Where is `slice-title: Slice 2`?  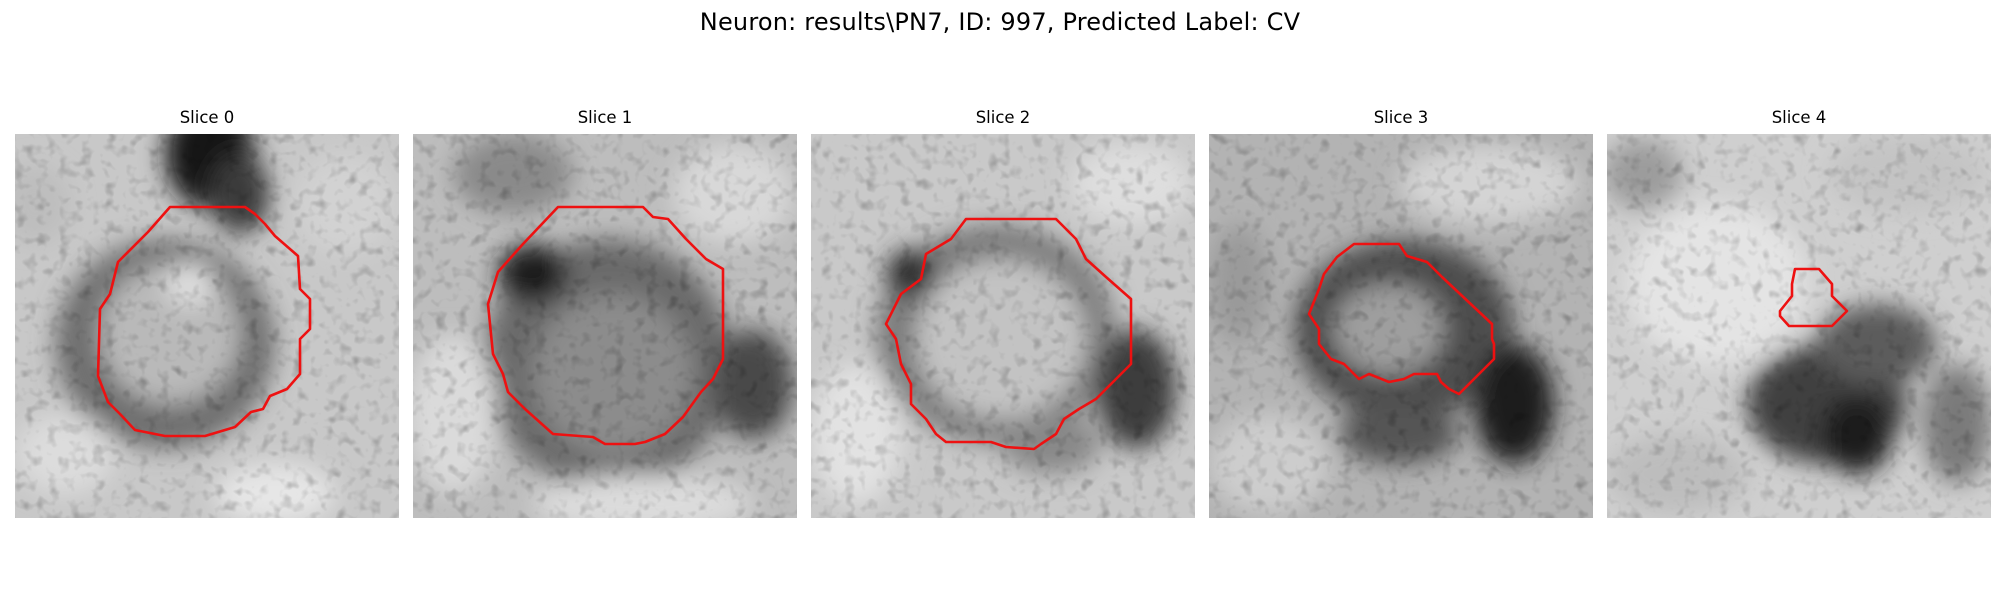 slice-title: Slice 2 is located at coordinates (1003, 117).